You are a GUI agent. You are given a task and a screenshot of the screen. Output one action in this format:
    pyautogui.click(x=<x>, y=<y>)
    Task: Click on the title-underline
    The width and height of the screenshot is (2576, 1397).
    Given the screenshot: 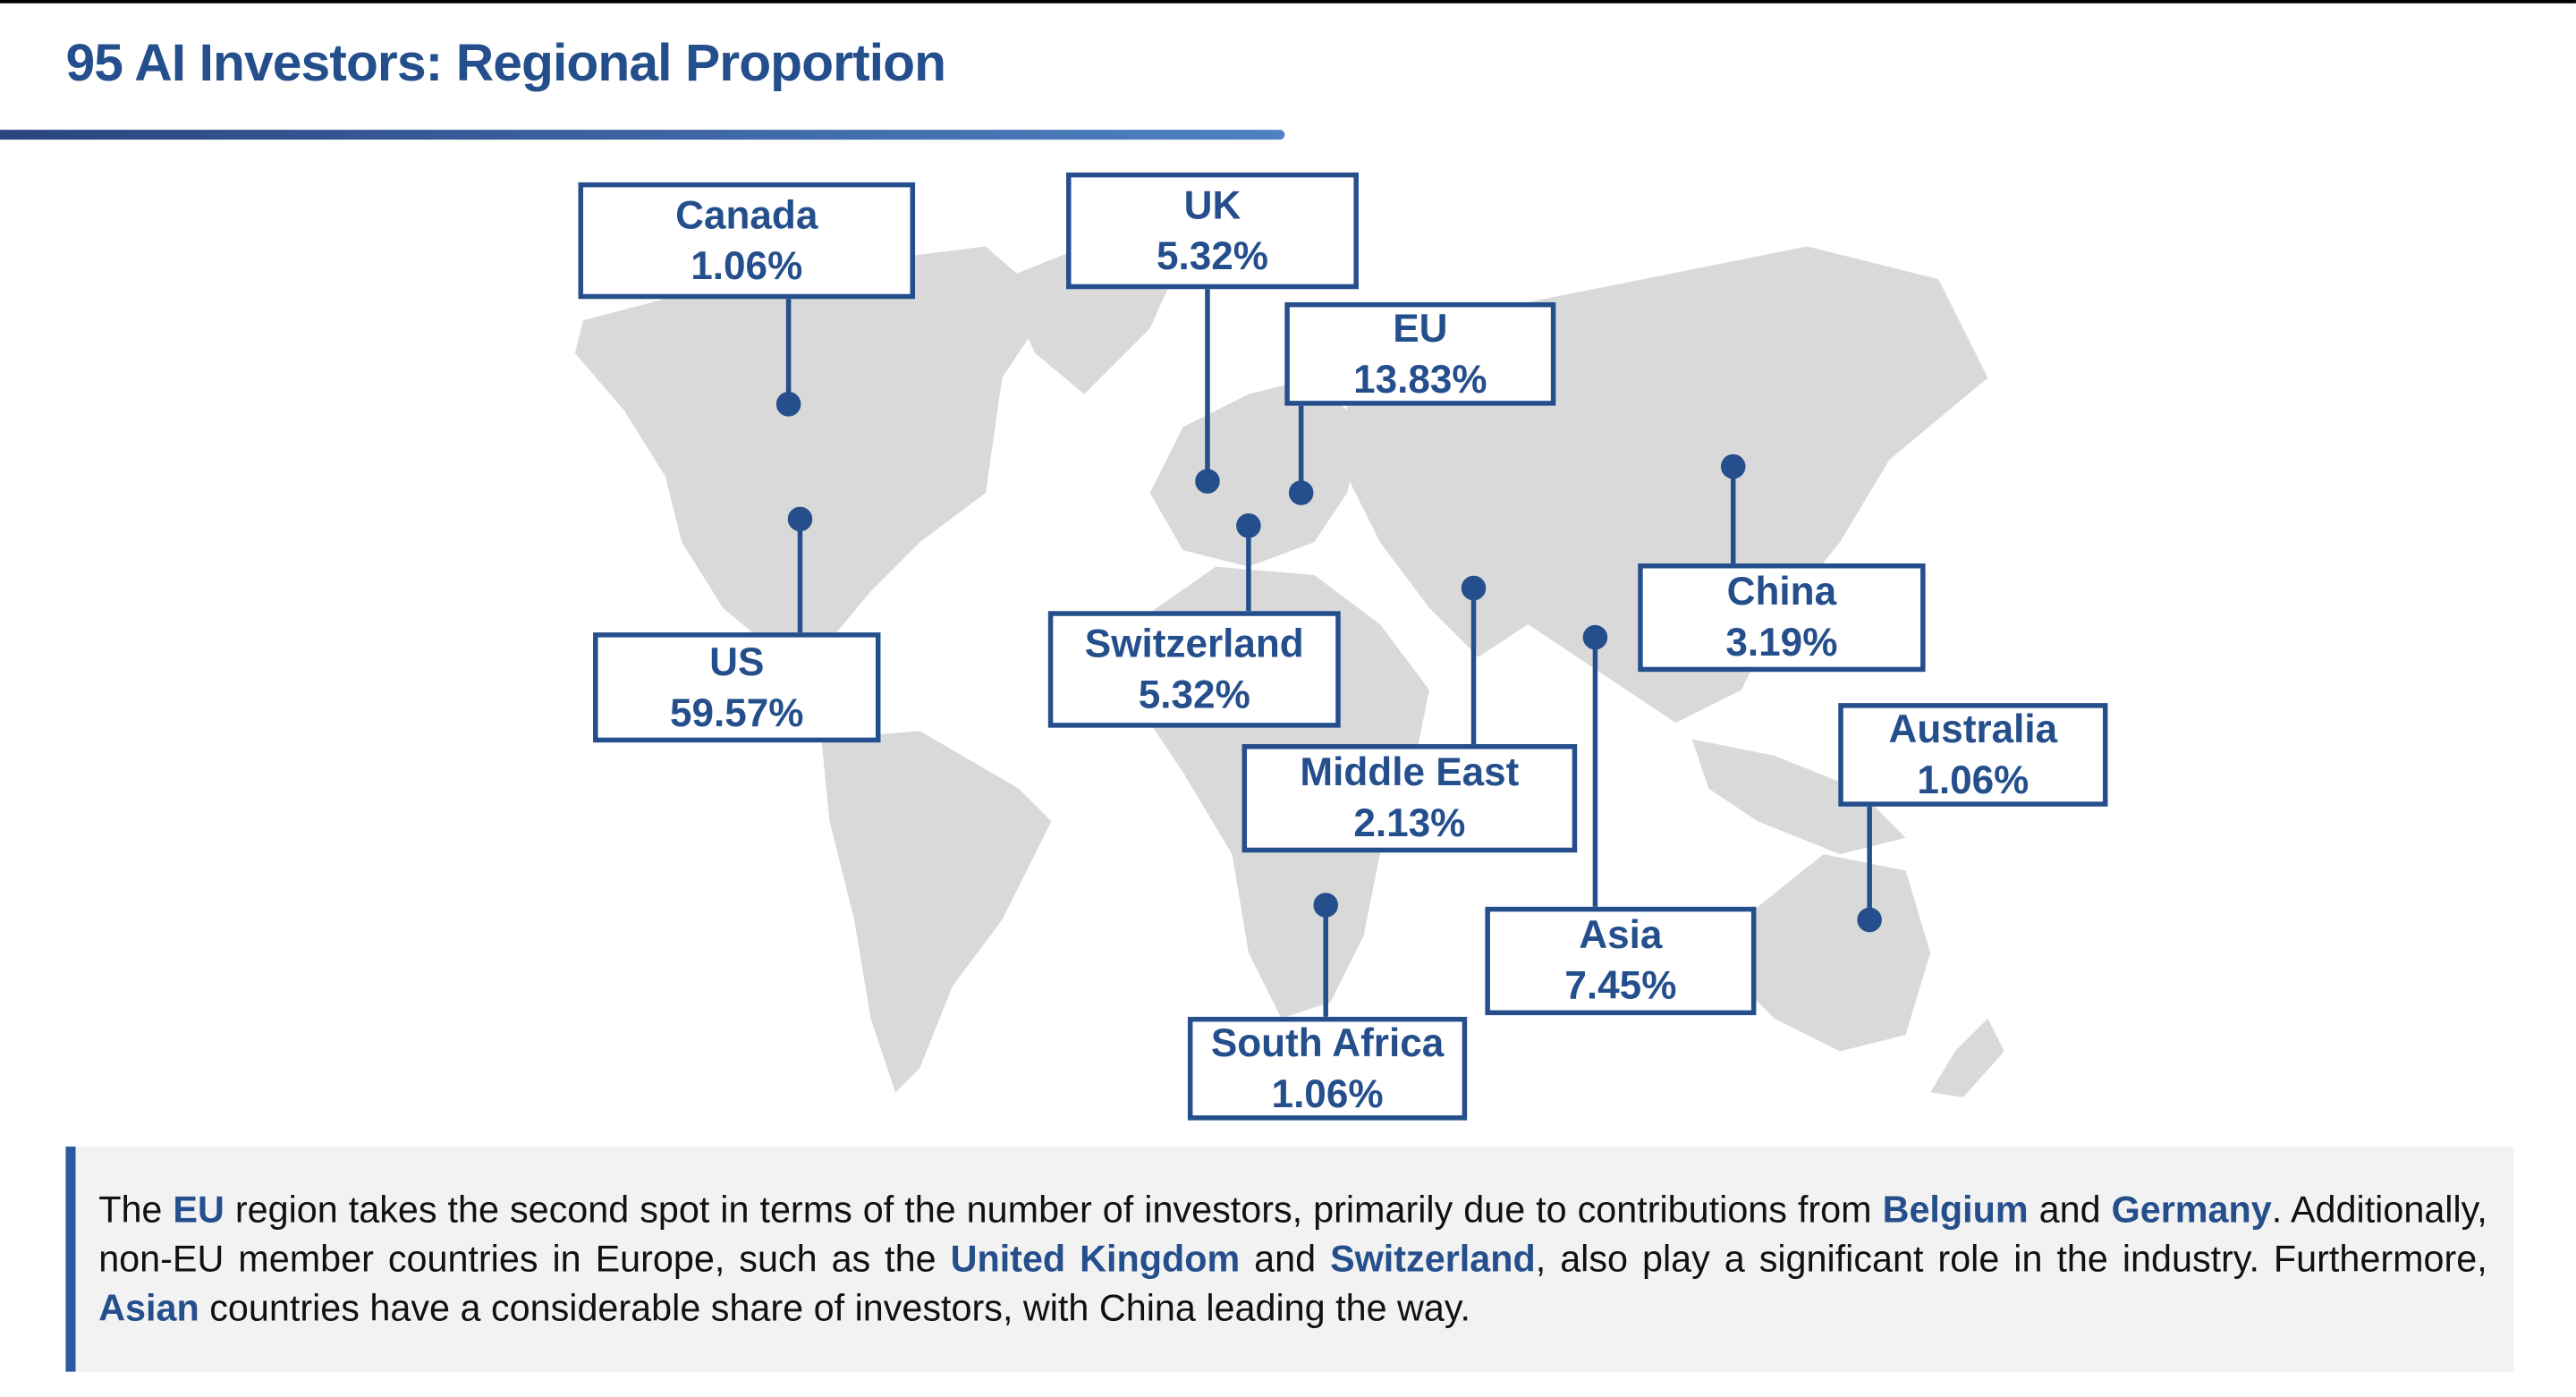 What is the action you would take?
    pyautogui.click(x=642, y=135)
    